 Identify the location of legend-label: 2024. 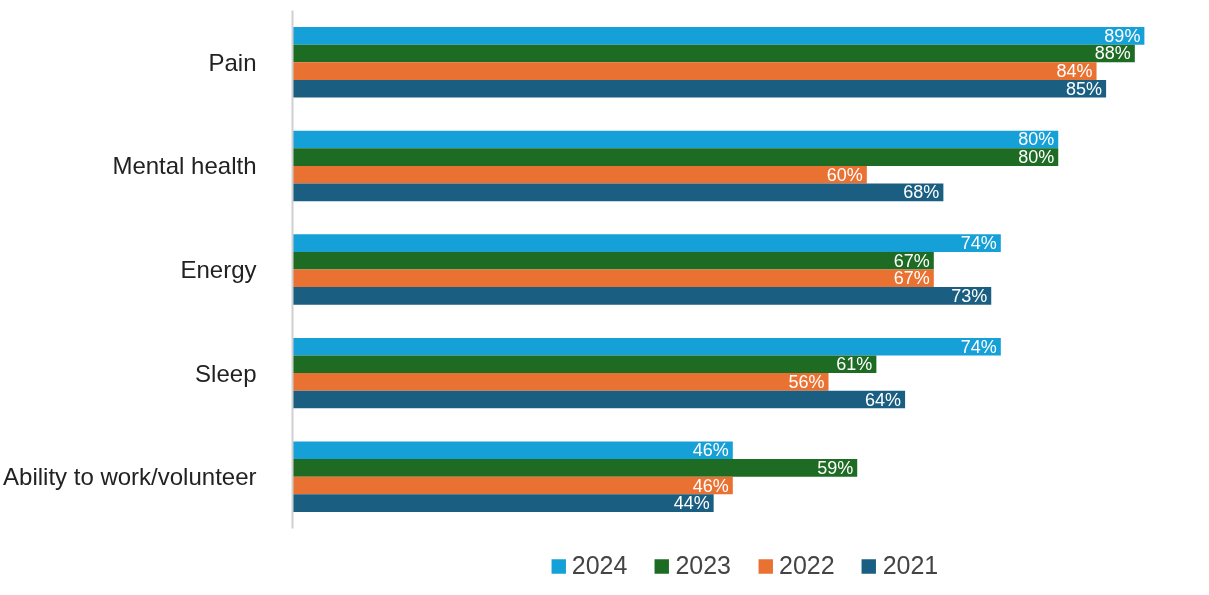
(599, 565).